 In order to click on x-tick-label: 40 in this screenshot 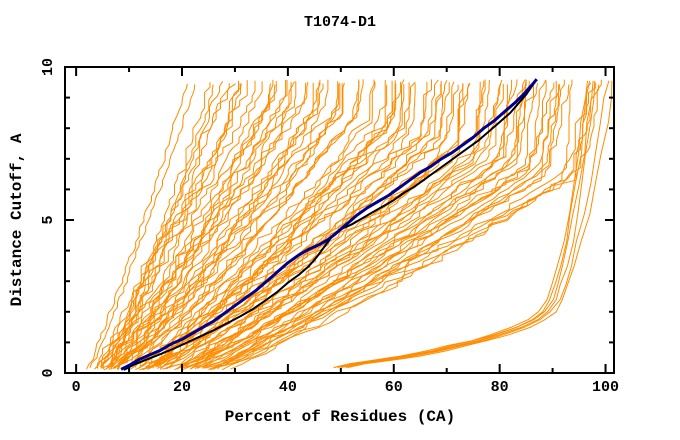, I will do `click(288, 387)`.